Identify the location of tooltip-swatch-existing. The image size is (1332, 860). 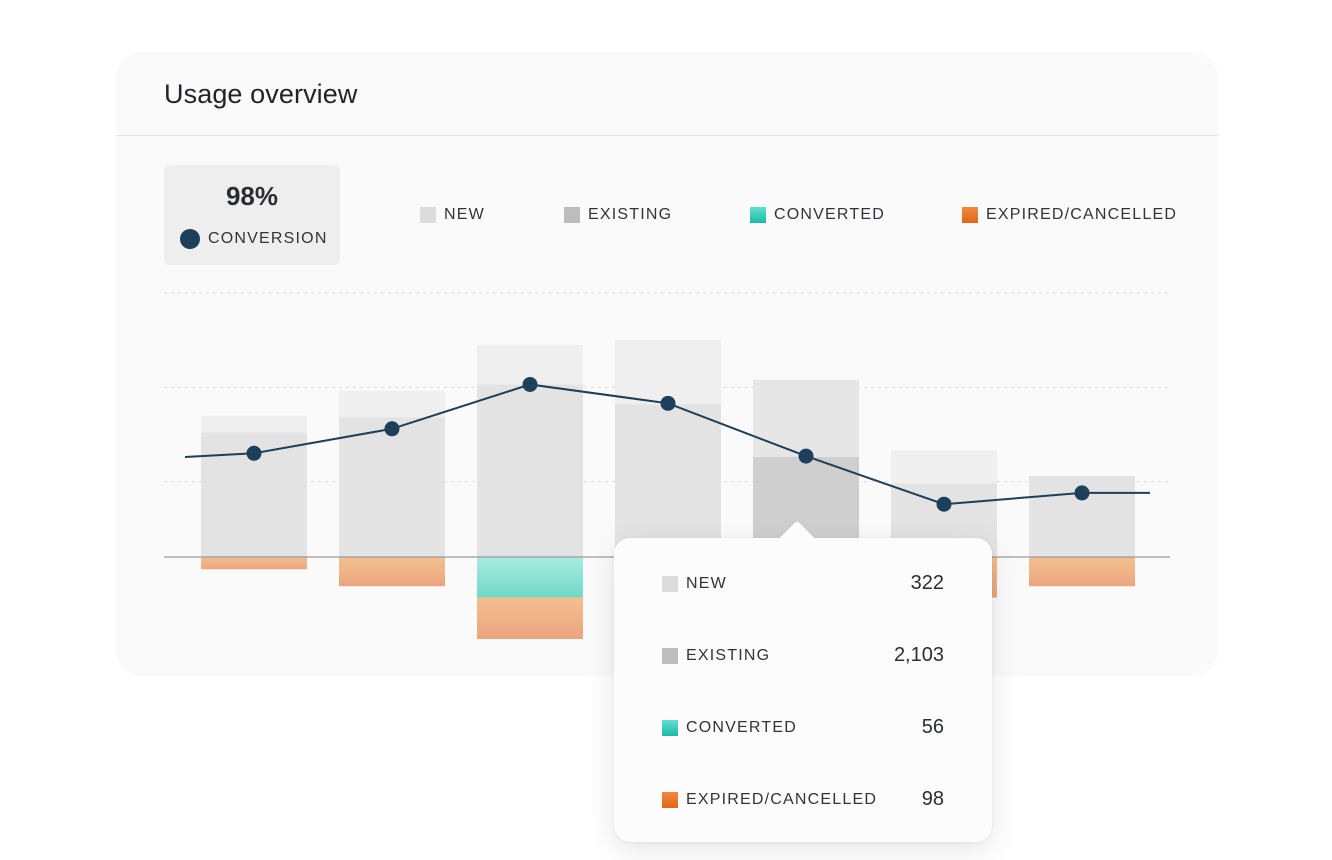
(670, 655).